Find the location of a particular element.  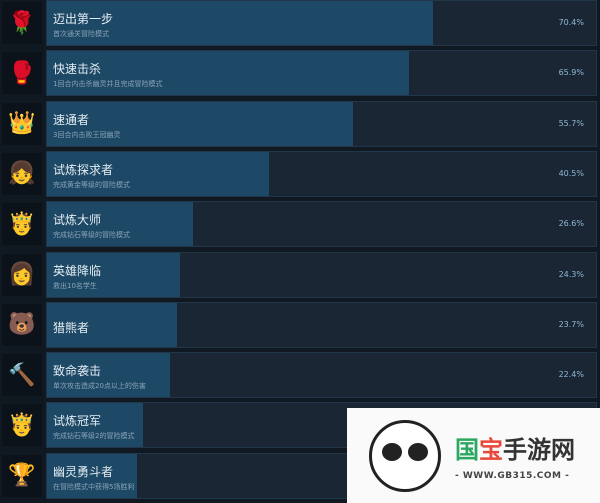

achievement-description: 单次攻击造成20点以上的伤害 is located at coordinates (99, 386).